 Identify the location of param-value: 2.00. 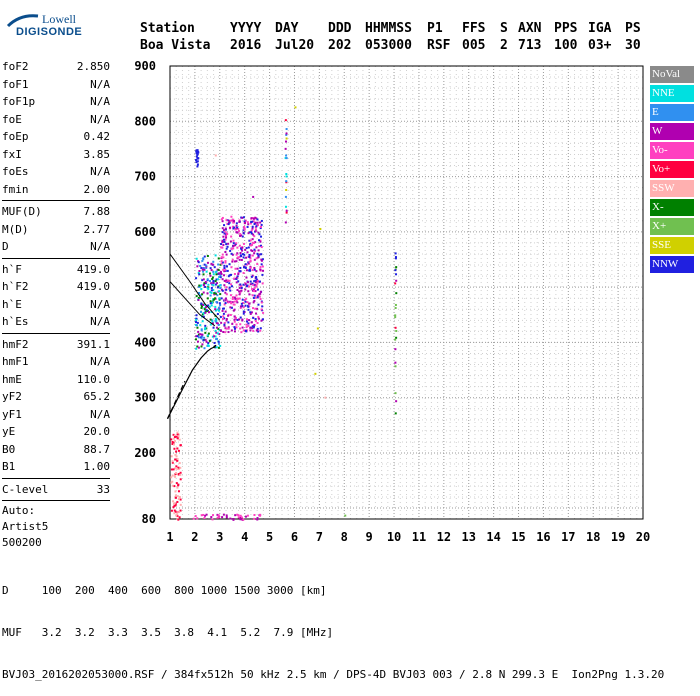
(97, 189).